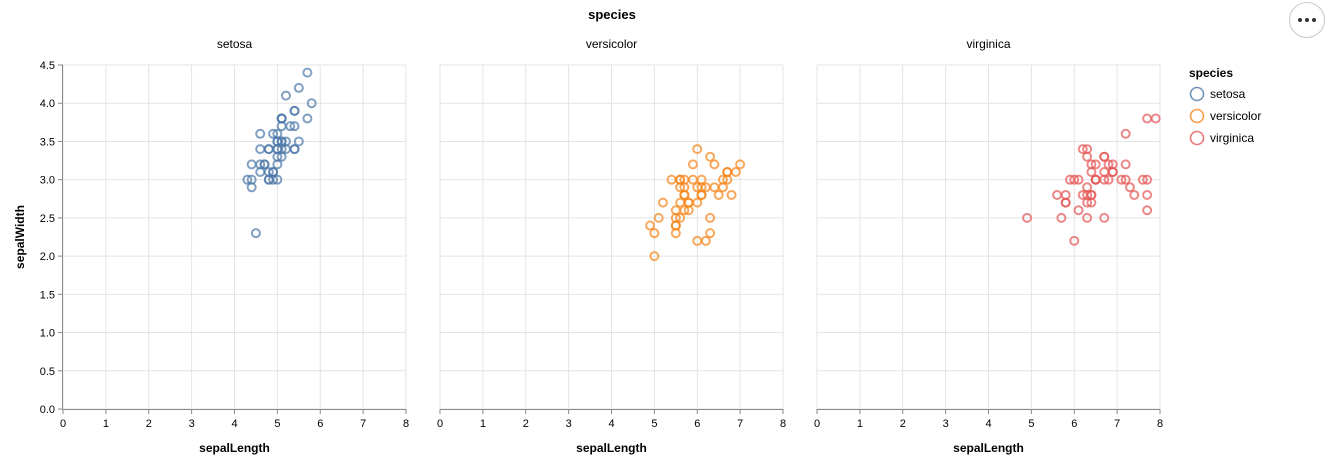 The image size is (1335, 471). What do you see at coordinates (47, 219) in the screenshot?
I see `y-tick-label: 2.5` at bounding box center [47, 219].